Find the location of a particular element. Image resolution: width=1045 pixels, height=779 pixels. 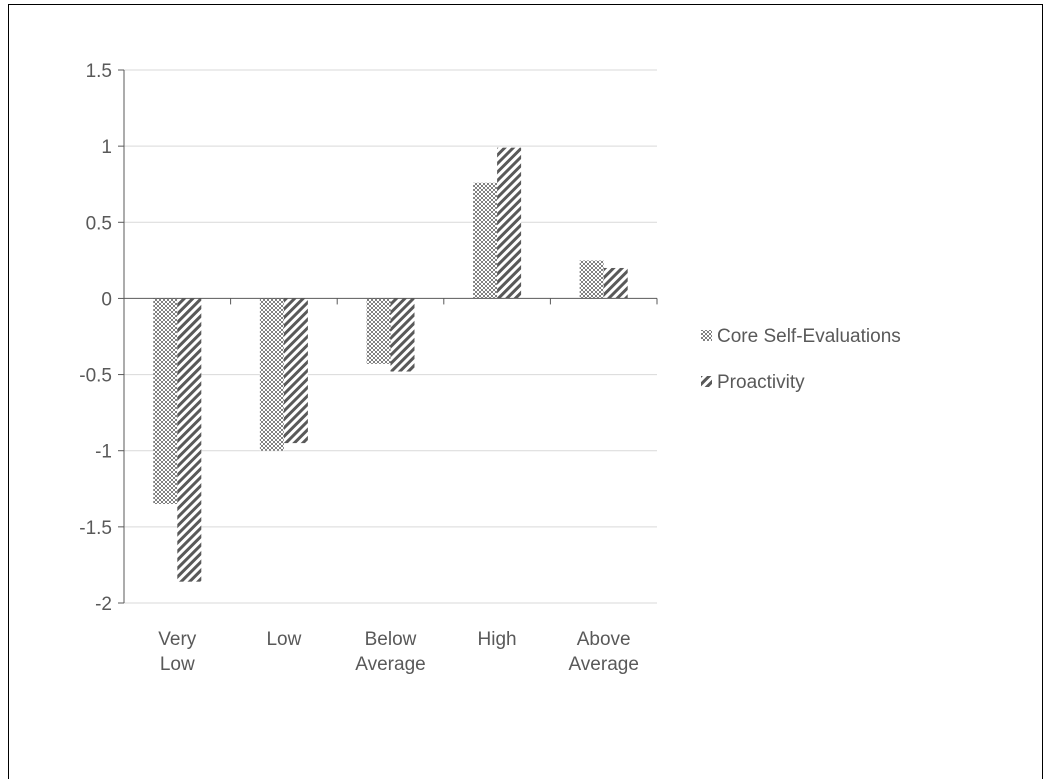

legend-label: Core Self-Evaluations is located at coordinates (809, 336).